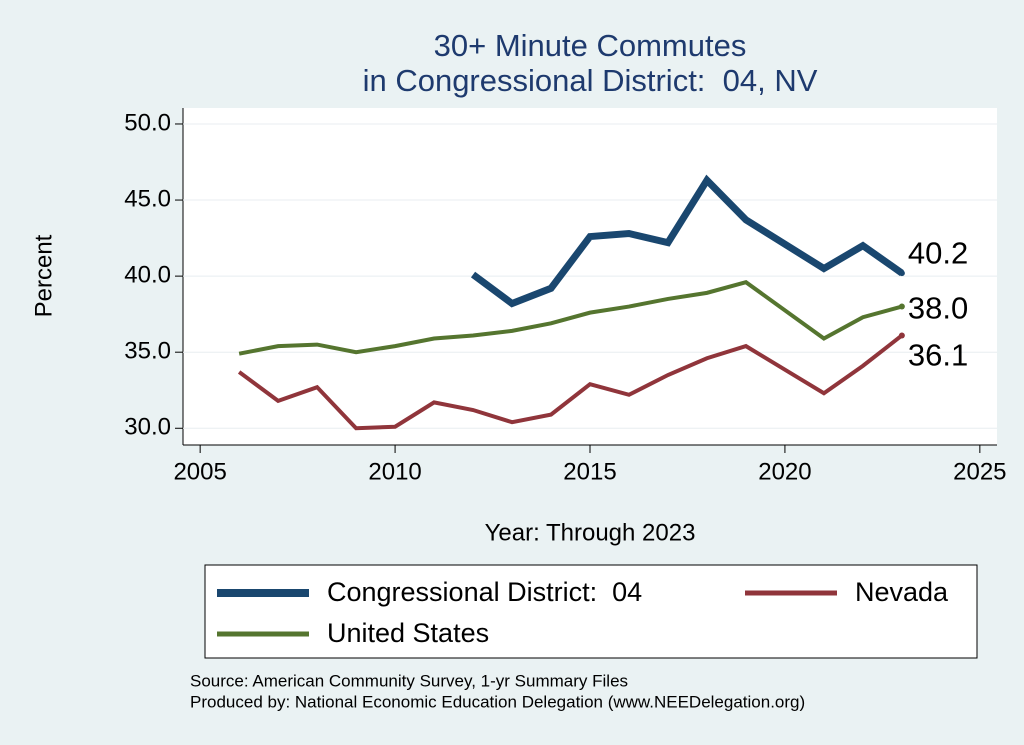 Image resolution: width=1024 pixels, height=745 pixels. Describe the element at coordinates (147, 427) in the screenshot. I see `y-tick-label: 30.0` at that location.